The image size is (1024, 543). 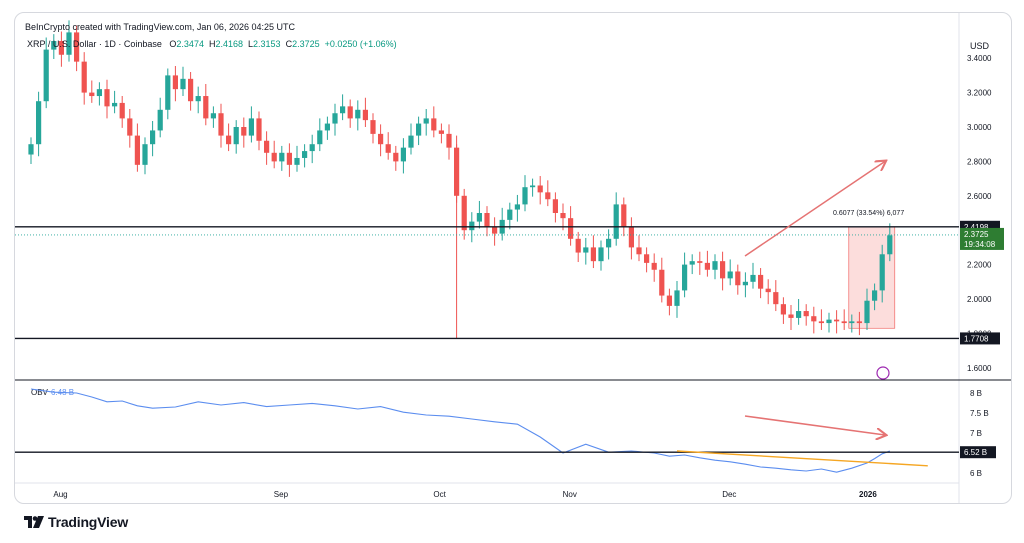 I want to click on current-price-label: 2.3725, so click(x=976, y=234).